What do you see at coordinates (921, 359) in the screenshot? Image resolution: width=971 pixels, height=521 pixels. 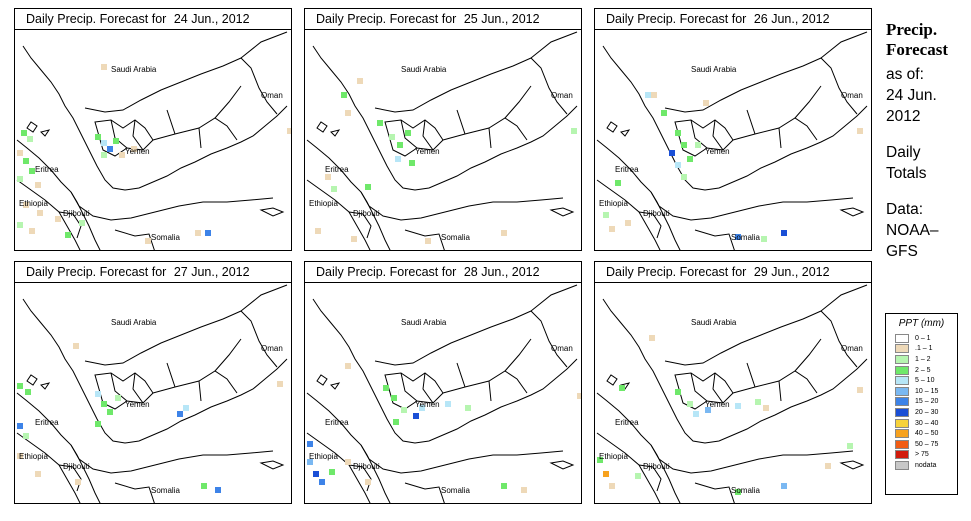 I see `legend-item: 1 – 2` at bounding box center [921, 359].